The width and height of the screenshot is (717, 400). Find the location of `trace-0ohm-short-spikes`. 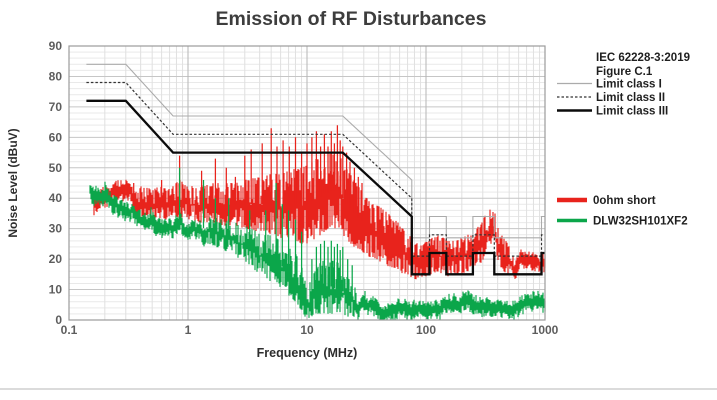

trace-0ohm-short-spikes is located at coordinates (248, 173).